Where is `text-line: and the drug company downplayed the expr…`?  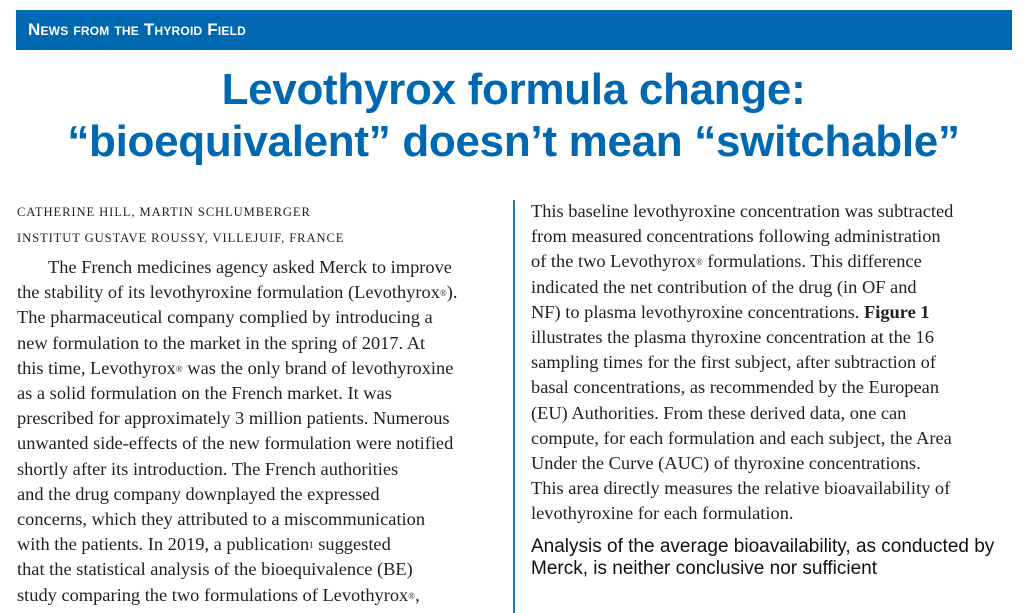 text-line: and the drug company downplayed the expr… is located at coordinates (198, 493).